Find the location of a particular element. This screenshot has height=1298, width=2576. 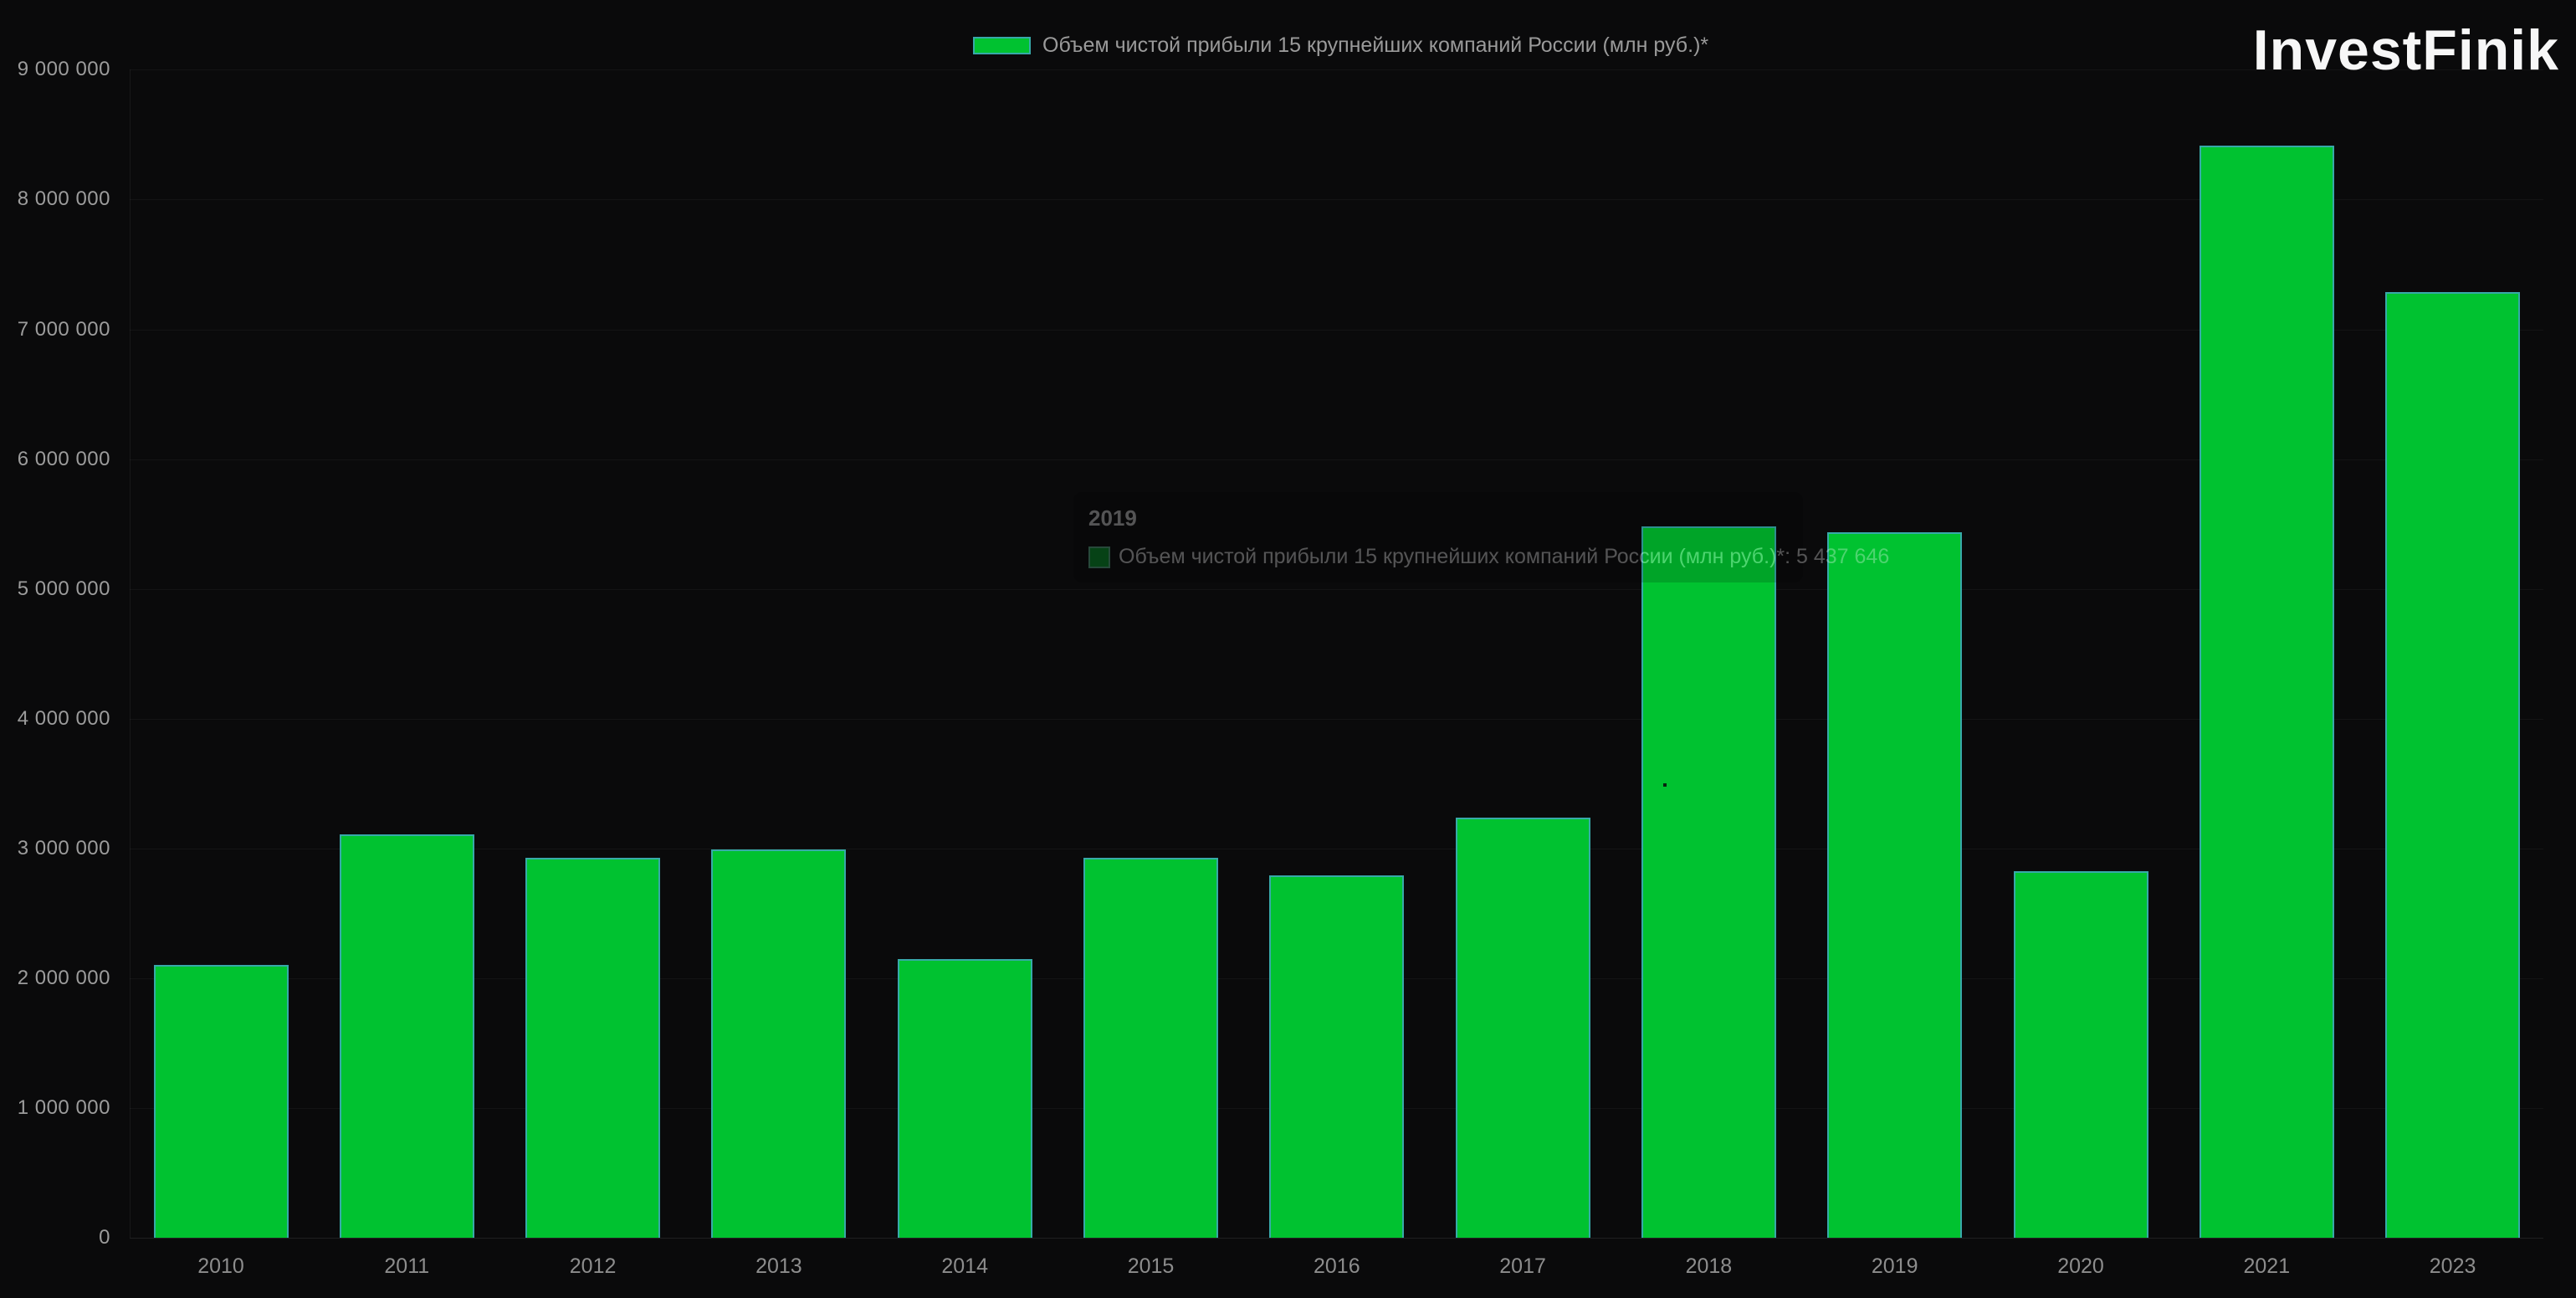

x-axis-tick-label: 2014 is located at coordinates (964, 1266).